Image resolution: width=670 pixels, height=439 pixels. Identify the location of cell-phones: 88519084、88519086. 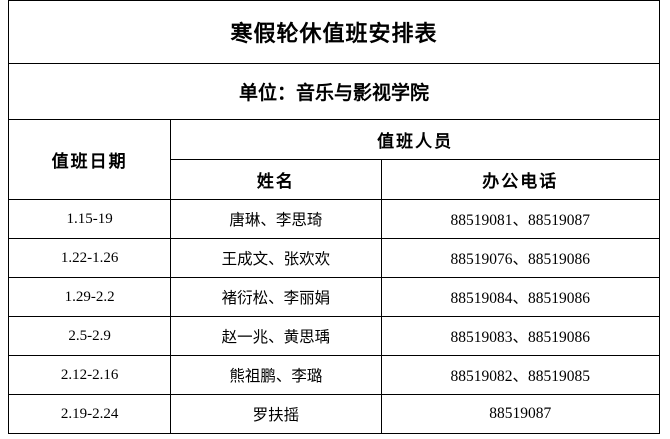
(520, 297).